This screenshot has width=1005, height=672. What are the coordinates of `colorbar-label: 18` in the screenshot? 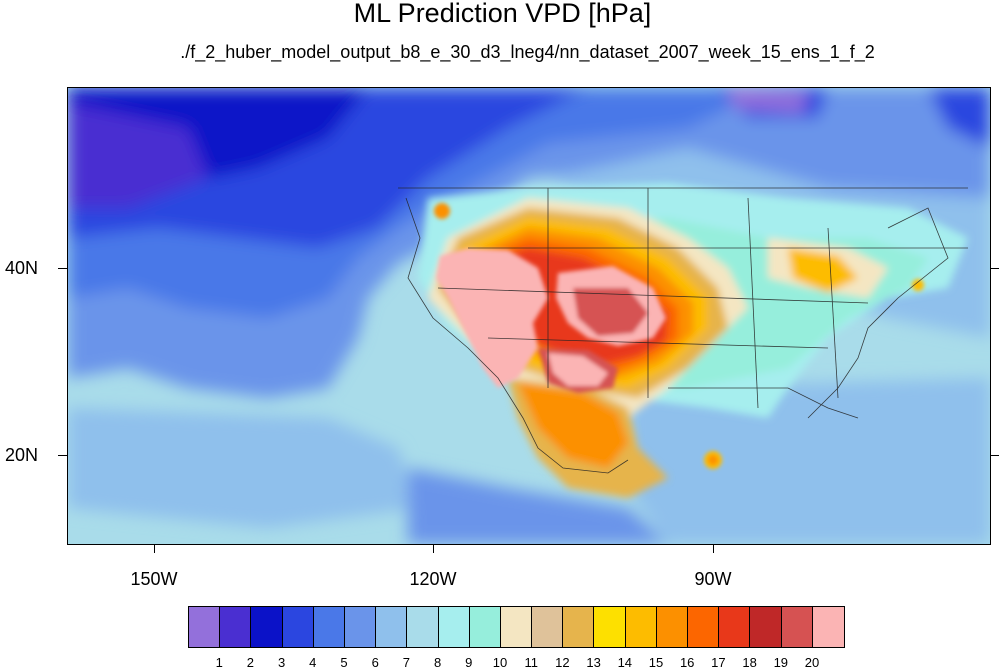 It's located at (749, 662).